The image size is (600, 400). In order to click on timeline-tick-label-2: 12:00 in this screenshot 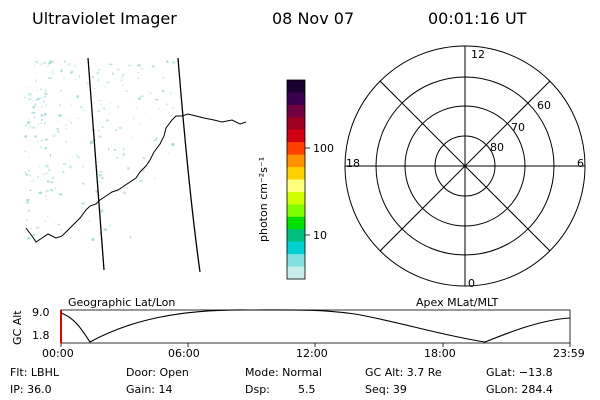, I will do `click(312, 353)`.